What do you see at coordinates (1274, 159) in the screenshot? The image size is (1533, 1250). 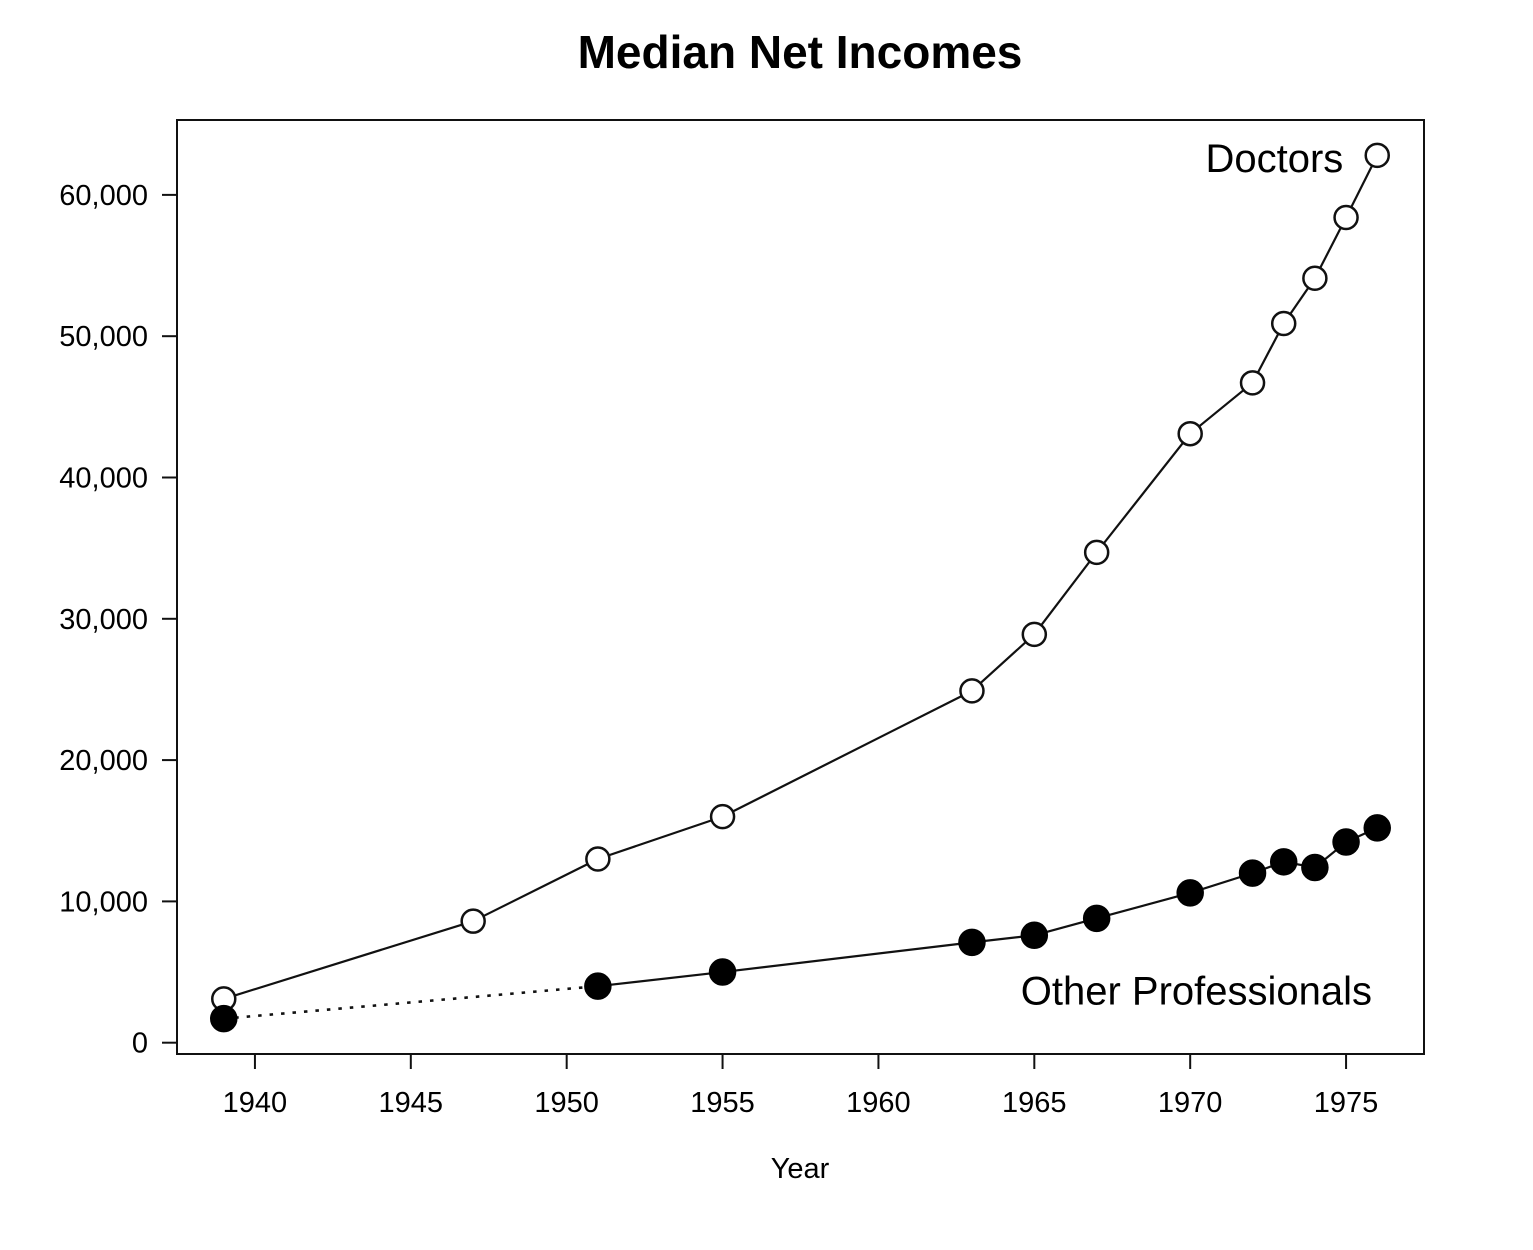 I see `series-label-doctors: Doctors` at bounding box center [1274, 159].